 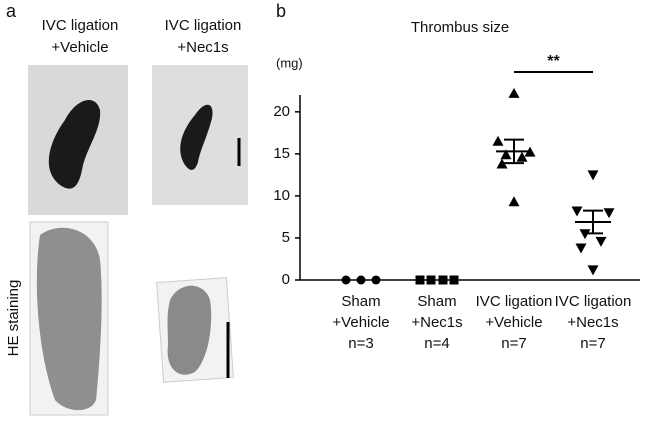 What do you see at coordinates (79, 47) in the screenshot?
I see `column-label: +Vehicle` at bounding box center [79, 47].